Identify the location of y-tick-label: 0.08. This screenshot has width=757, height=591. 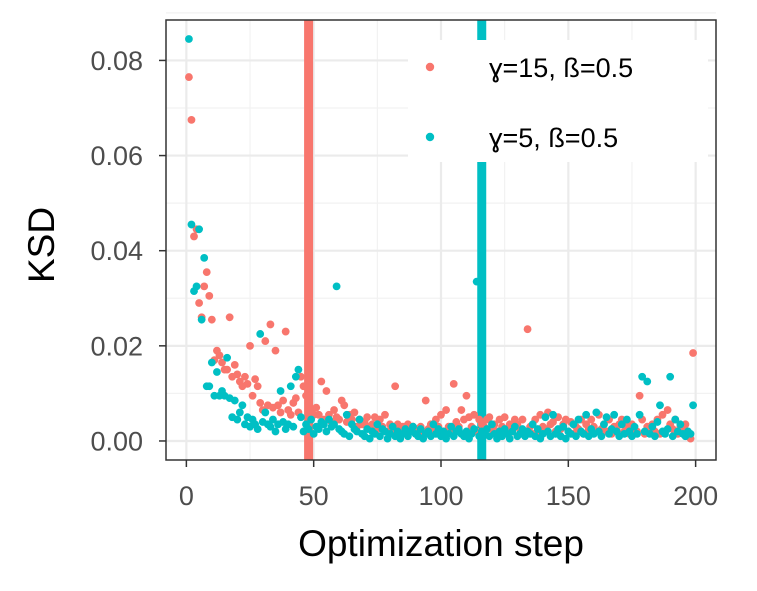
(116, 61).